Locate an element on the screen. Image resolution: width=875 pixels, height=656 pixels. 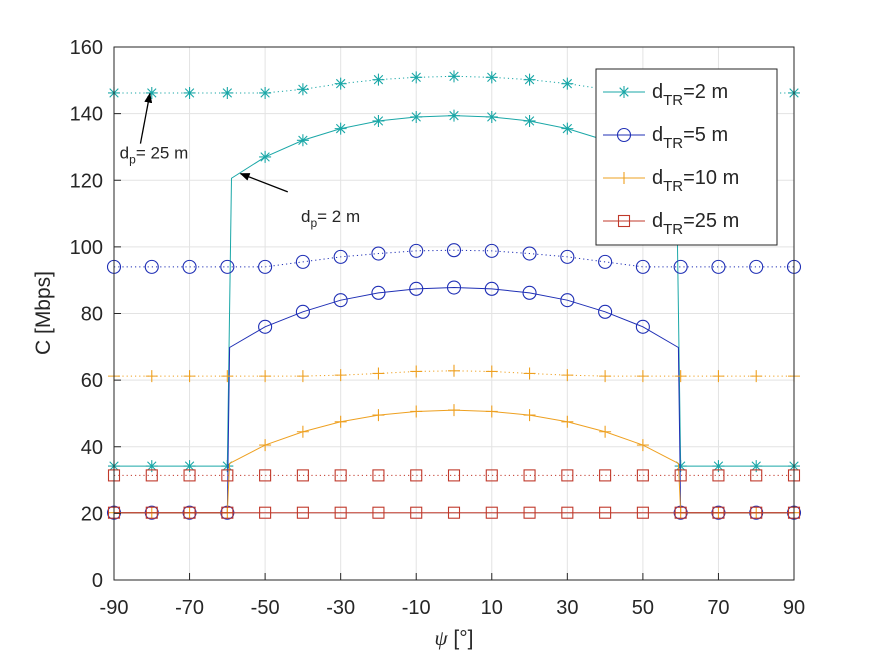
legend-marker is located at coordinates (624, 135).